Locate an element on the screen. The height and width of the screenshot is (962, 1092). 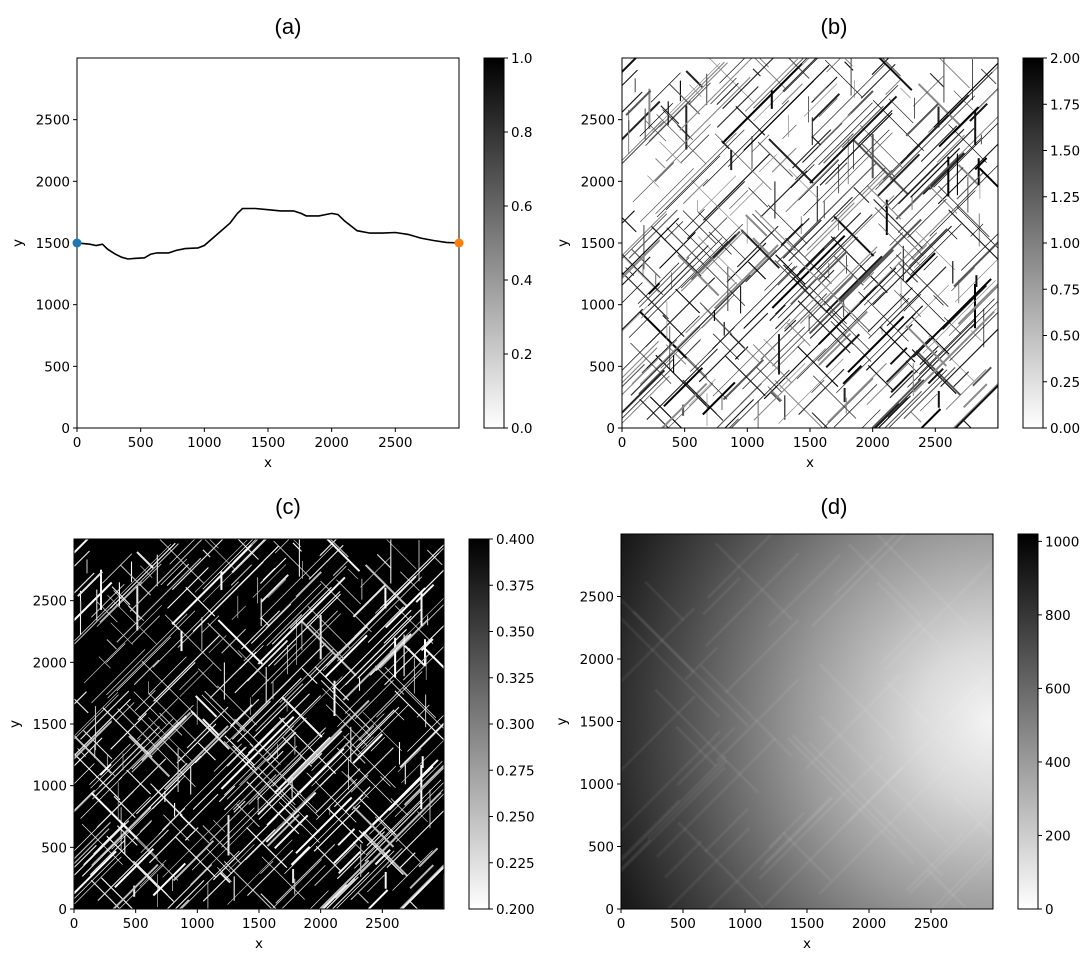
colorbar-tick-label: 0.25 is located at coordinates (1065, 383).